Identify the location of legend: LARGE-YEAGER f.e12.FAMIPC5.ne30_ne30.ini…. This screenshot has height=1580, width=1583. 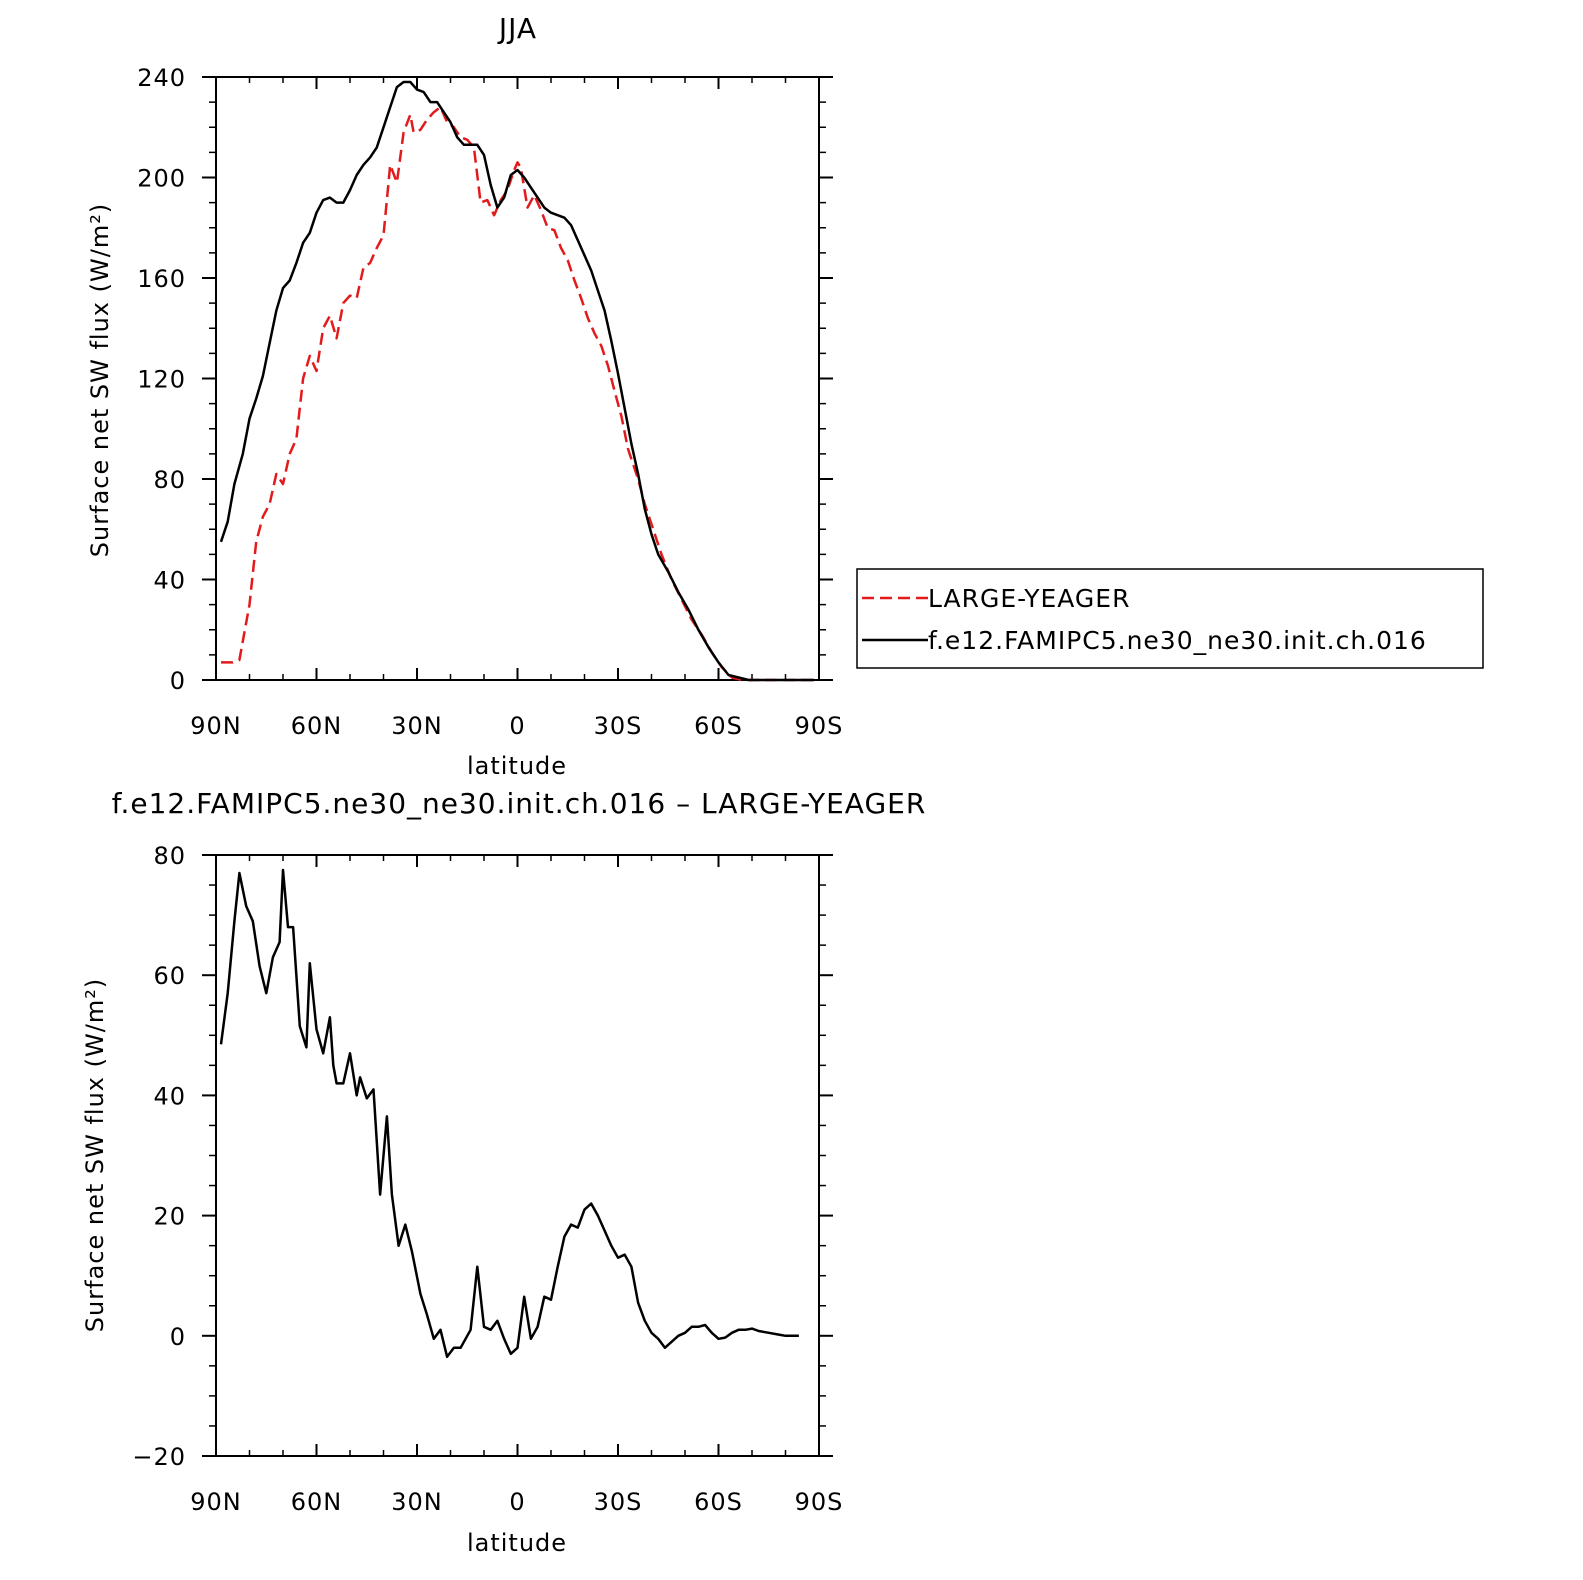
(1170, 618).